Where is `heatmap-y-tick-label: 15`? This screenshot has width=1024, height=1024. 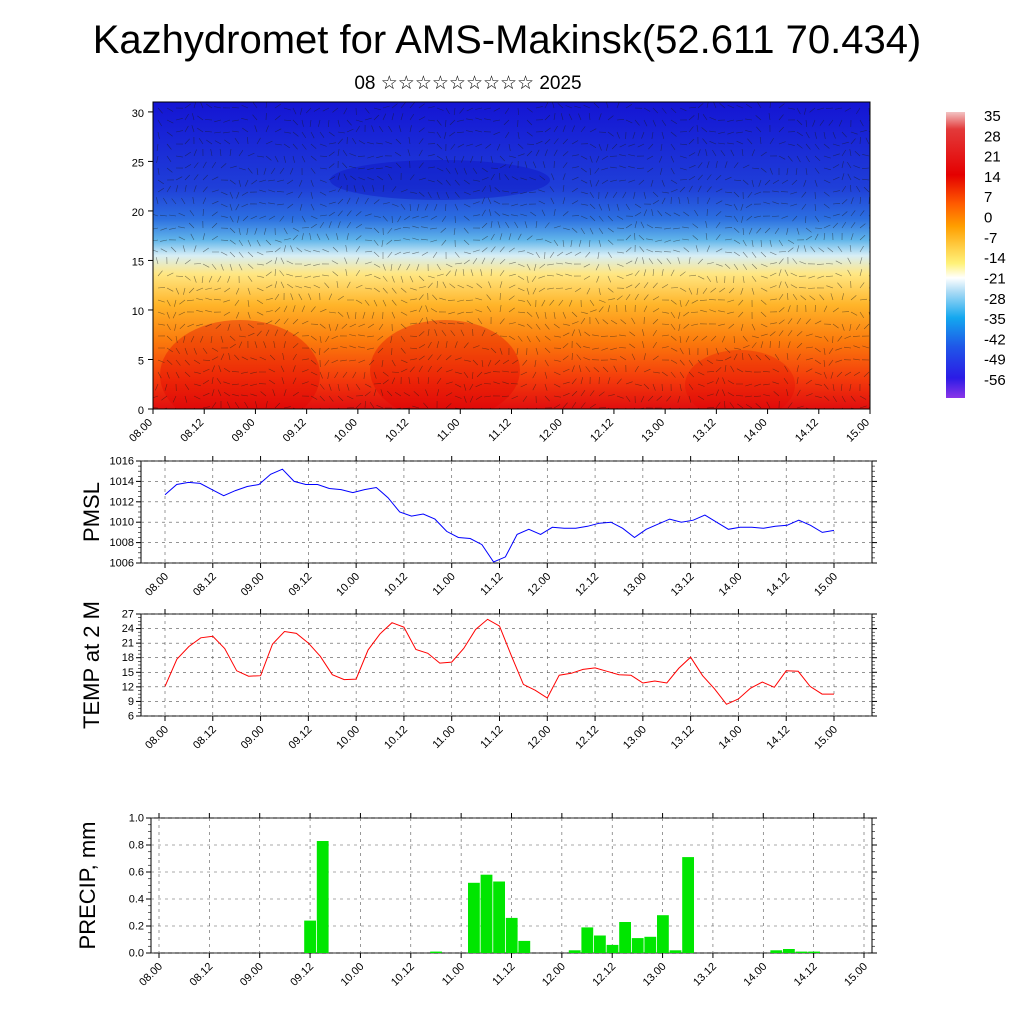 heatmap-y-tick-label: 15 is located at coordinates (138, 262).